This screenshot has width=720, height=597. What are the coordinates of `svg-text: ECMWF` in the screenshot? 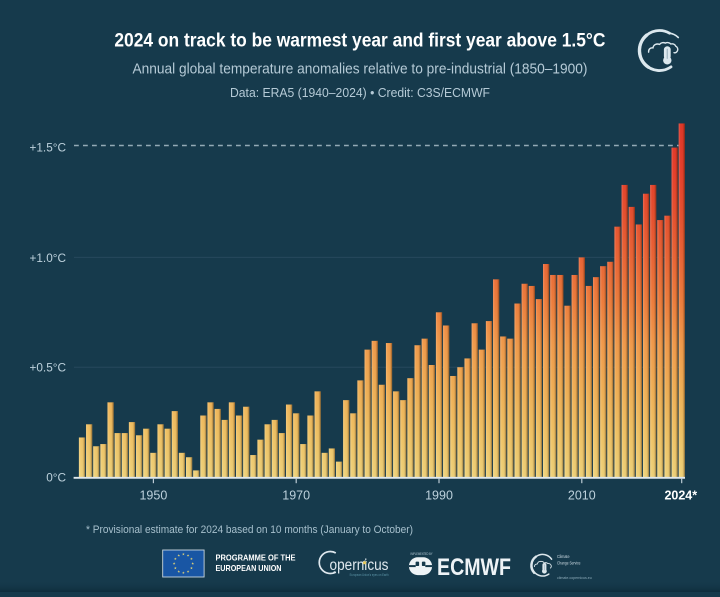 It's located at (474, 567).